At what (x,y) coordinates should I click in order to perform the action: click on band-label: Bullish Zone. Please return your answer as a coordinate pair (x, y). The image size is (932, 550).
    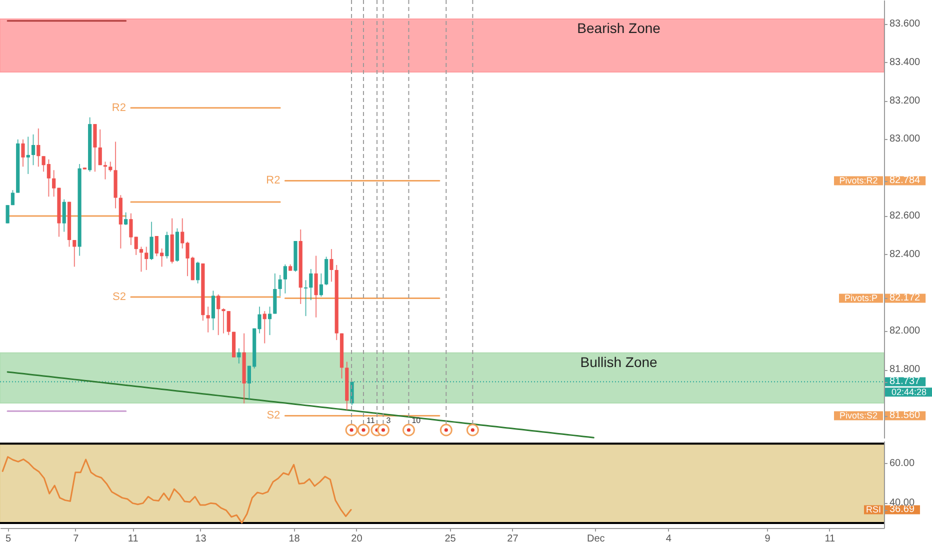
    Looking at the image, I should click on (619, 362).